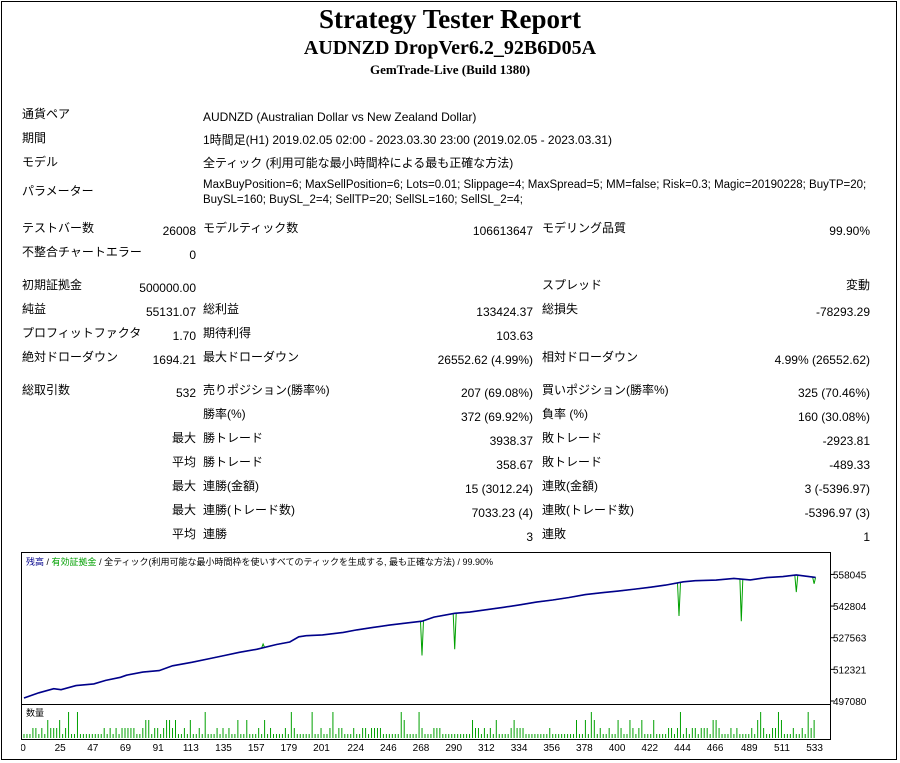  What do you see at coordinates (184, 336) in the screenshot?
I see `profit-factor-value: 1.70` at bounding box center [184, 336].